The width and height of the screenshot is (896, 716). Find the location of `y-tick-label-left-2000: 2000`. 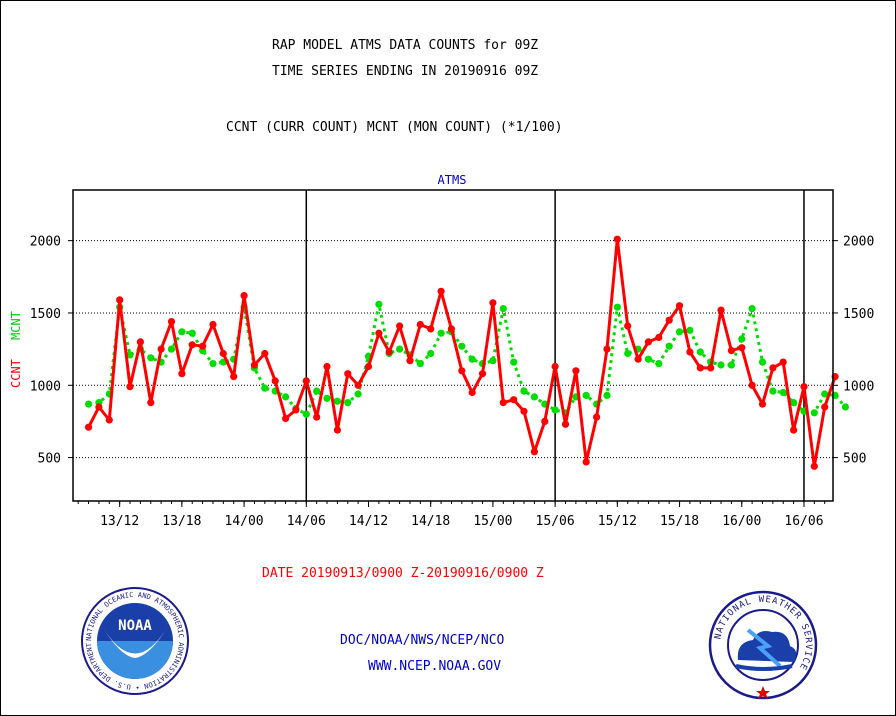

y-tick-label-left-2000: 2000 is located at coordinates (45, 242).